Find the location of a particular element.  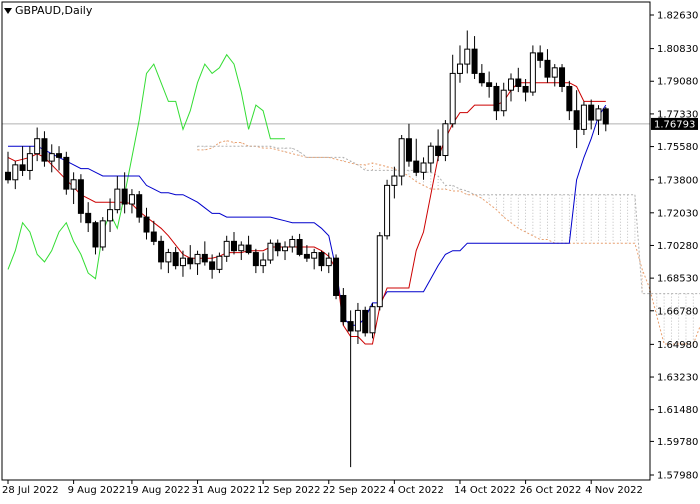

chart-title-text: GBPAUD,Daily is located at coordinates (53, 10).